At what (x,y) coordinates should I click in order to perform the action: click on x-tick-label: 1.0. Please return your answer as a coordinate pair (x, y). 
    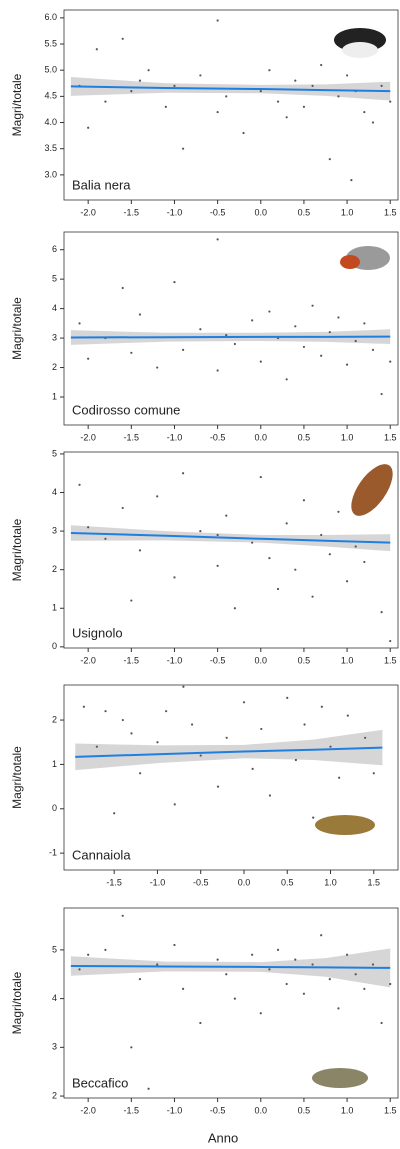
    Looking at the image, I should click on (330, 882).